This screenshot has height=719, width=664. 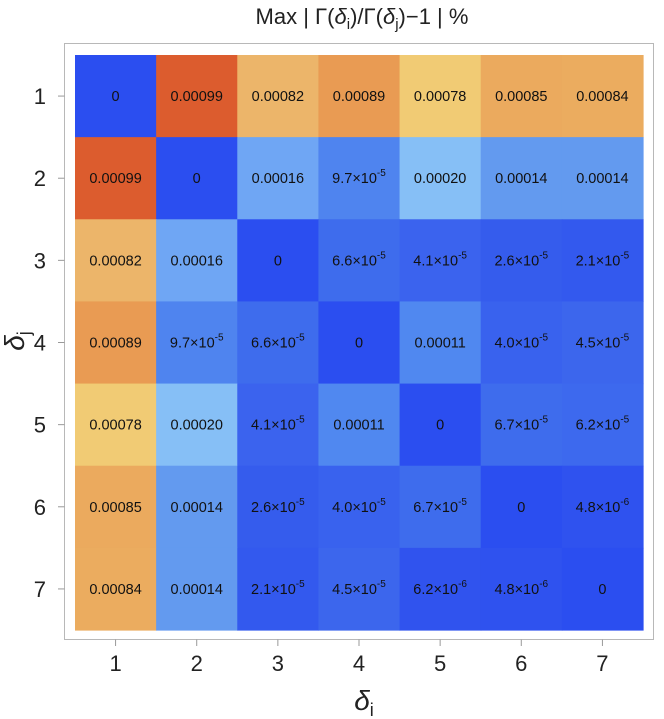 I want to click on cell-value-label: 4.8×10⁻⁶, so click(x=521, y=588).